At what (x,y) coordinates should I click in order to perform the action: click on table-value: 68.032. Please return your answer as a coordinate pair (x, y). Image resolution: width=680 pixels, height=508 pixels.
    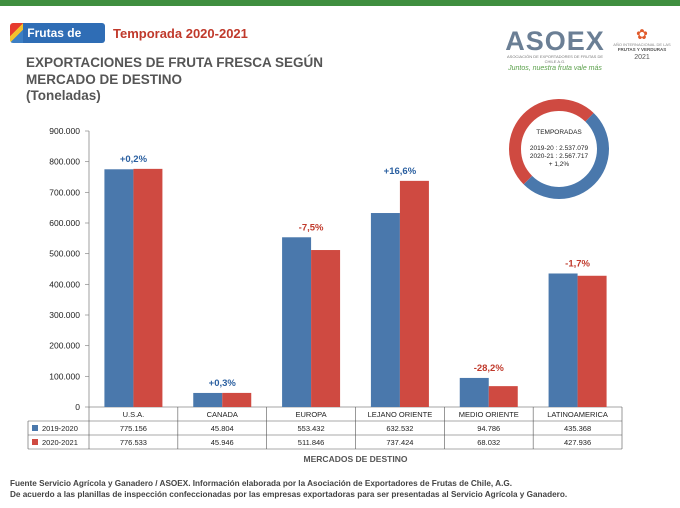
    Looking at the image, I should click on (488, 442).